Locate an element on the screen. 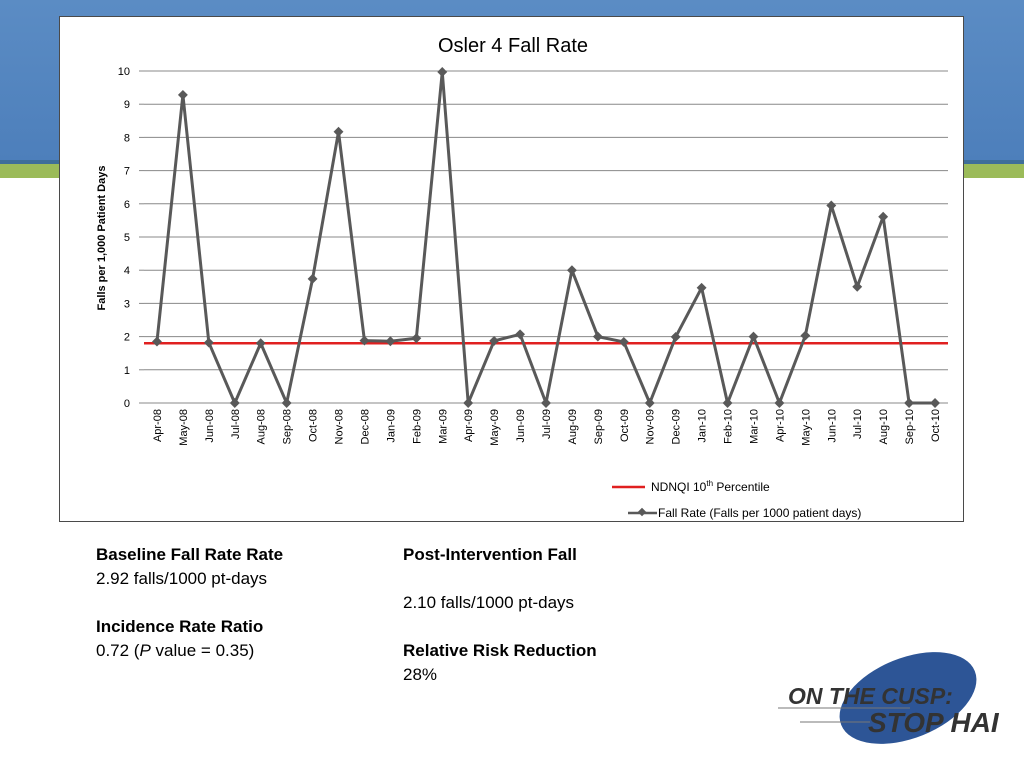 Image resolution: width=1024 pixels, height=768 pixels. x-tick-label: Apr-08 is located at coordinates (158, 425).